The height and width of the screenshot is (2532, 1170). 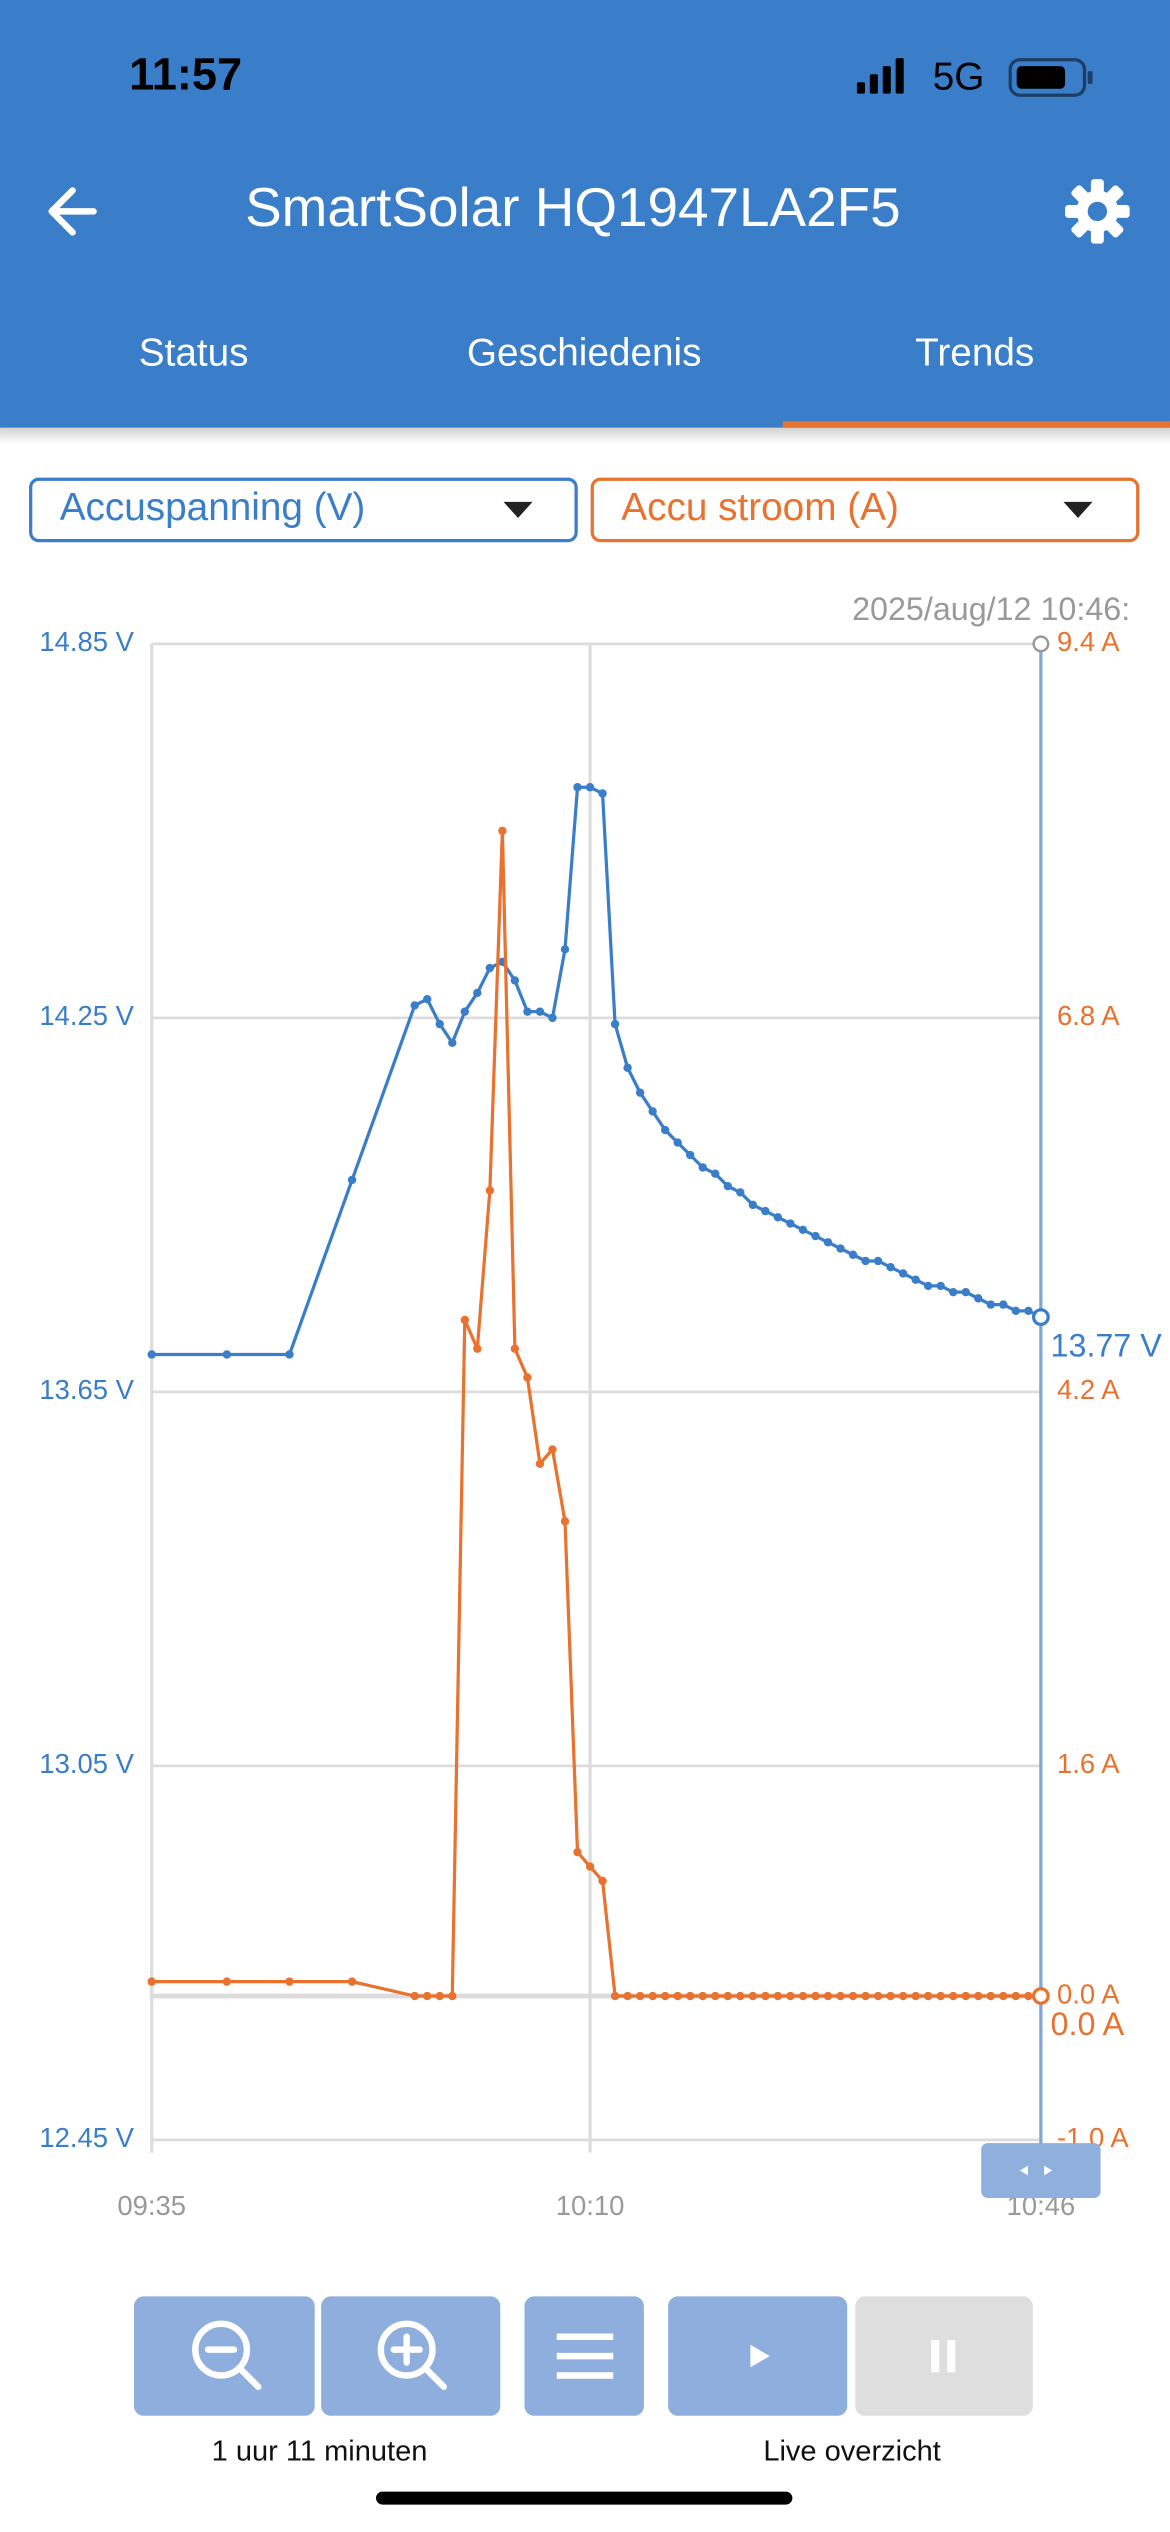 I want to click on battery-icon, so click(x=1050, y=77).